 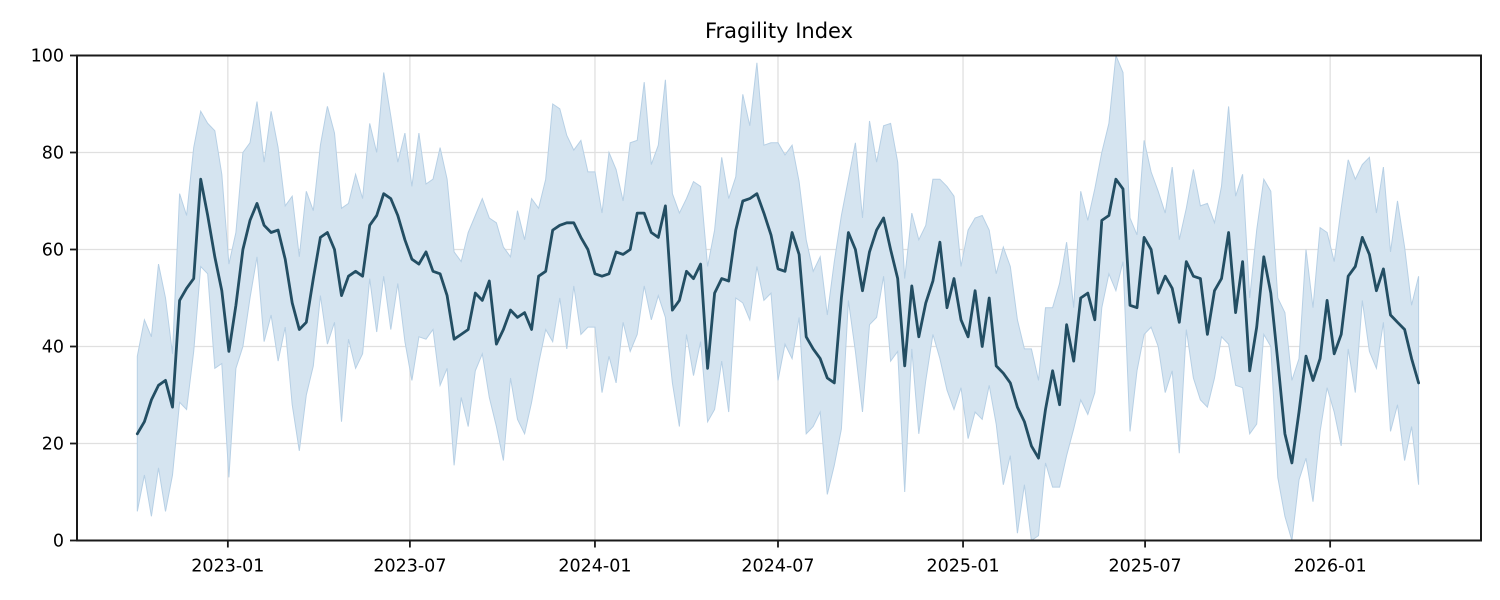 I want to click on x-tick-label: 2025-07, so click(x=1145, y=567).